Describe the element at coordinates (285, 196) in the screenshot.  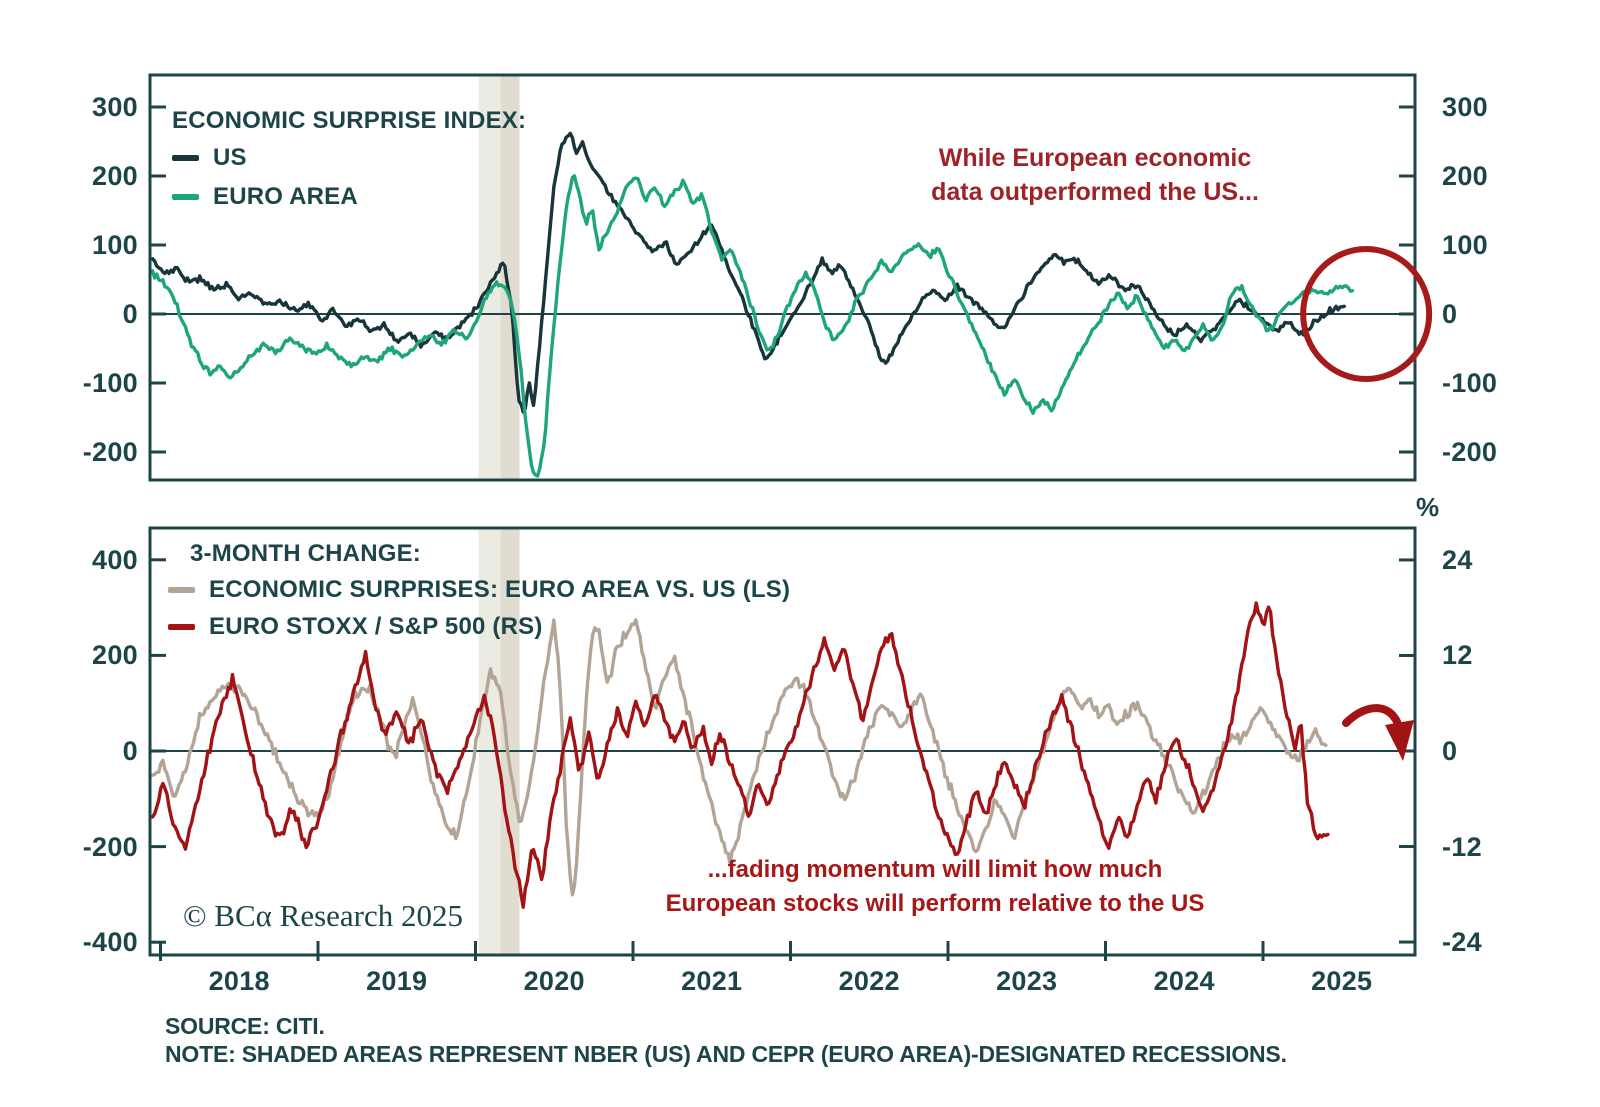
I see `legend-label-euro-area: EURO AREA` at that location.